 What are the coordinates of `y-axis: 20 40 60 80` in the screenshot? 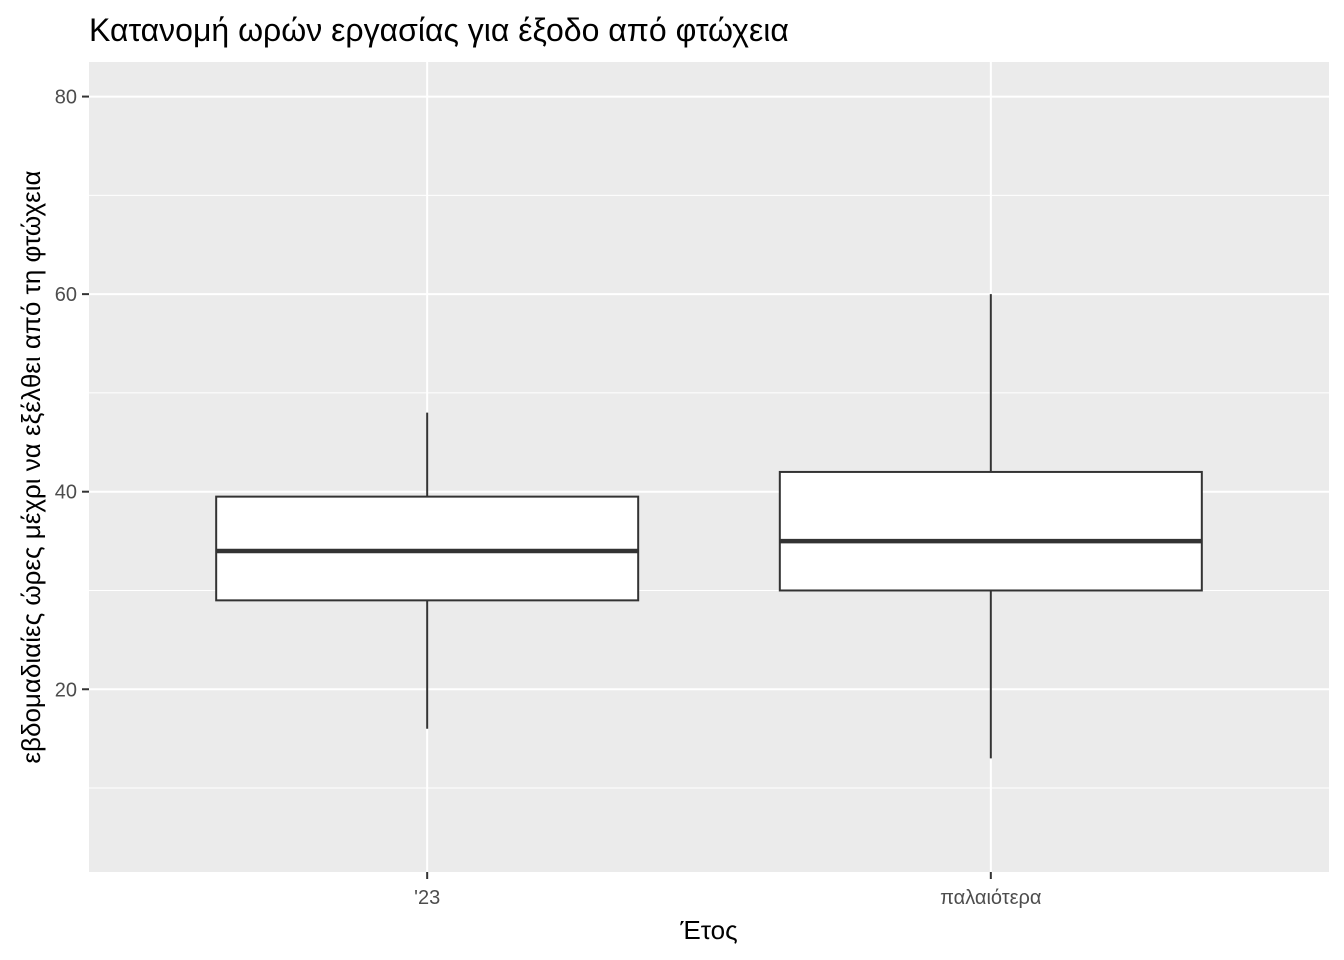 It's located at (72, 394).